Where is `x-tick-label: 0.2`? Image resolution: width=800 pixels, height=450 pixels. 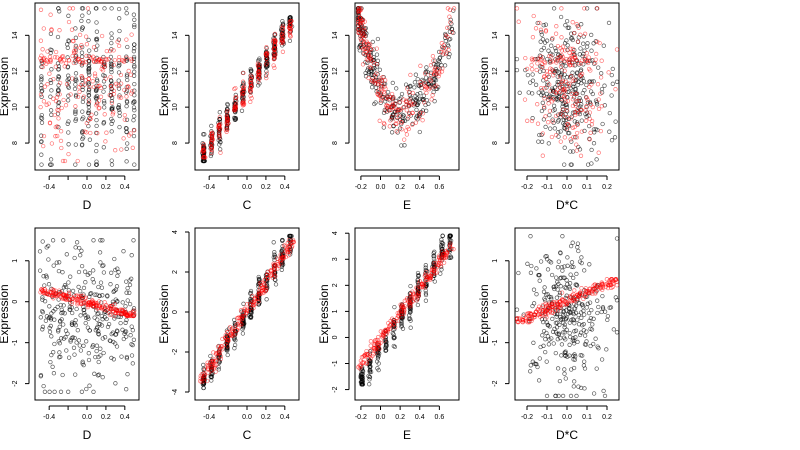 x-tick-label: 0.2 is located at coordinates (106, 187).